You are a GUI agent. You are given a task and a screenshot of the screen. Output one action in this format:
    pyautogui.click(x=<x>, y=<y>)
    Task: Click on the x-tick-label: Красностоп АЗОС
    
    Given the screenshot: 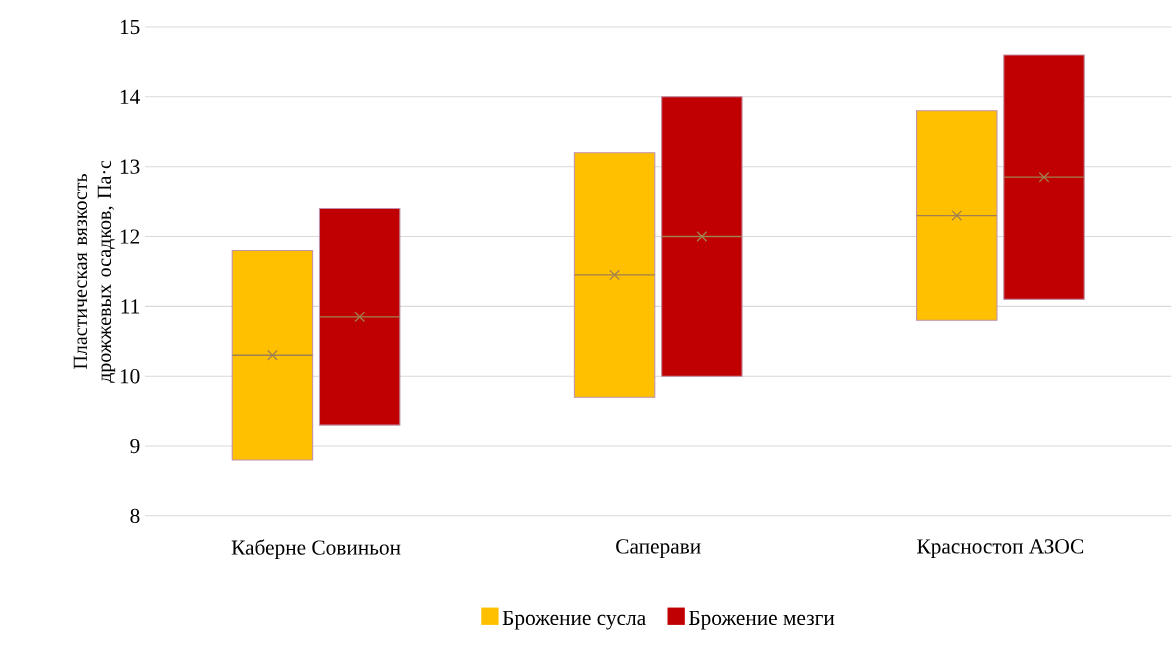 What is the action you would take?
    pyautogui.click(x=1000, y=548)
    